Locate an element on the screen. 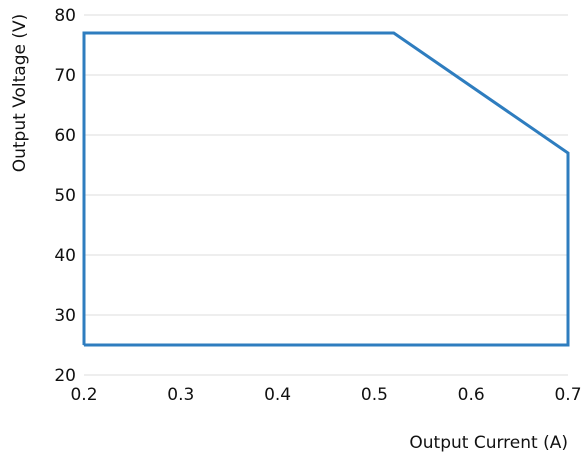 The height and width of the screenshot is (456, 587). y-tick-label: 80 is located at coordinates (65, 16).